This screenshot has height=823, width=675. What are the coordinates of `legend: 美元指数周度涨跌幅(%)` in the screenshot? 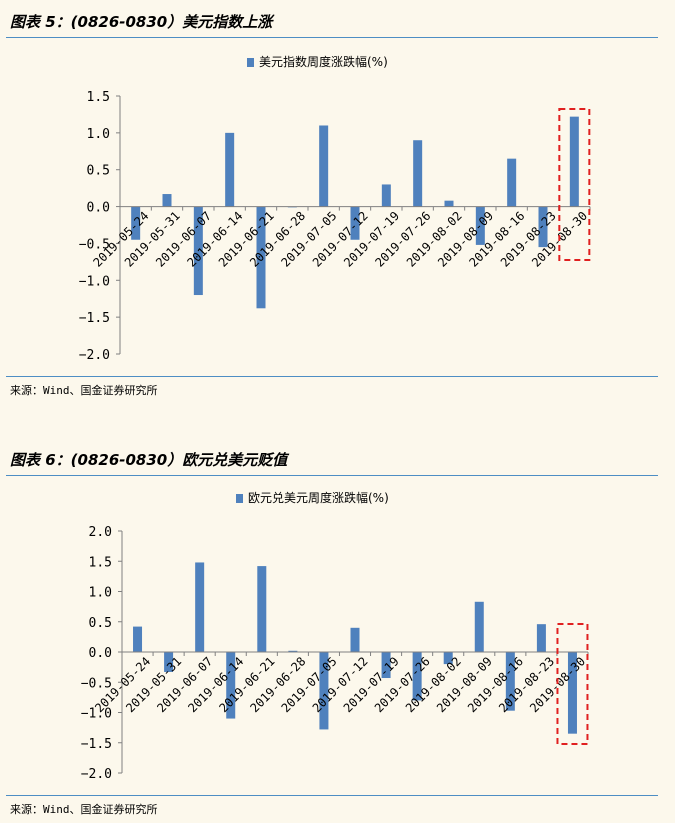 It's located at (317, 61).